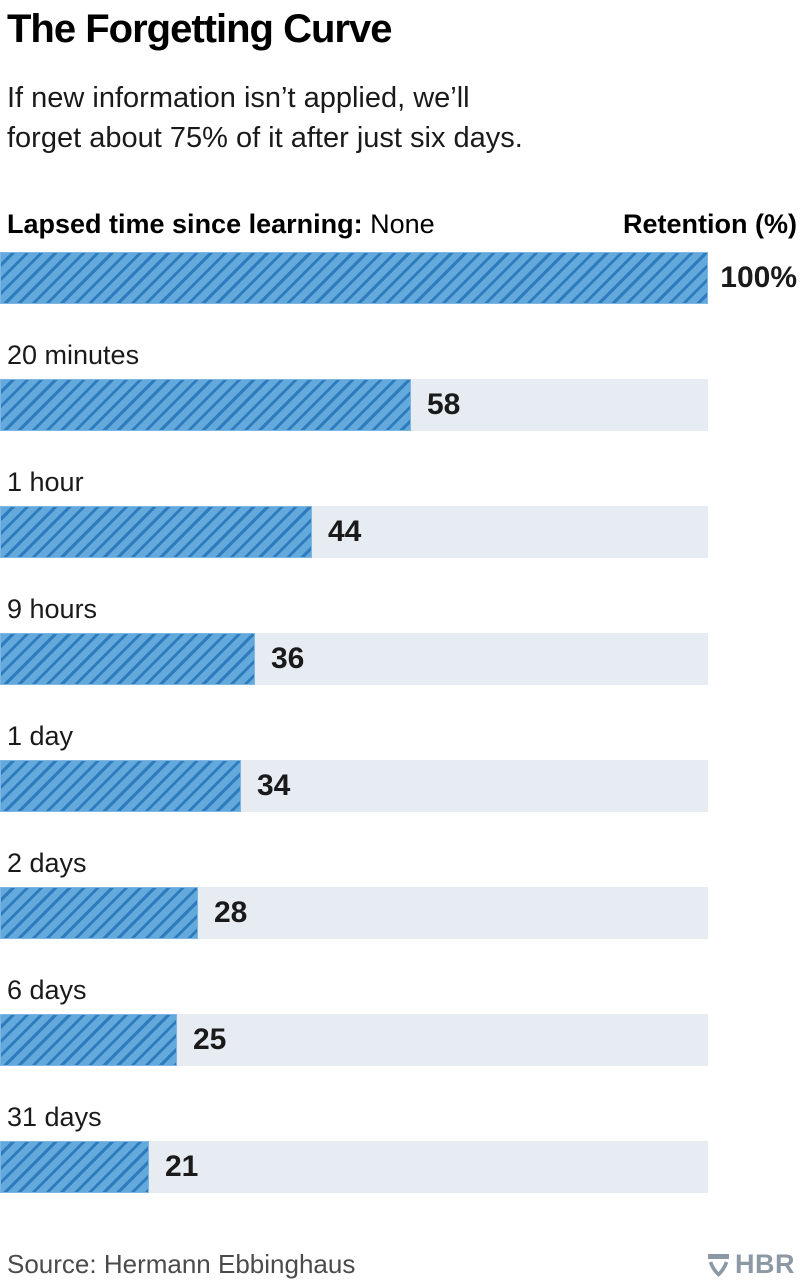  I want to click on bar-value-label: 28, so click(231, 912).